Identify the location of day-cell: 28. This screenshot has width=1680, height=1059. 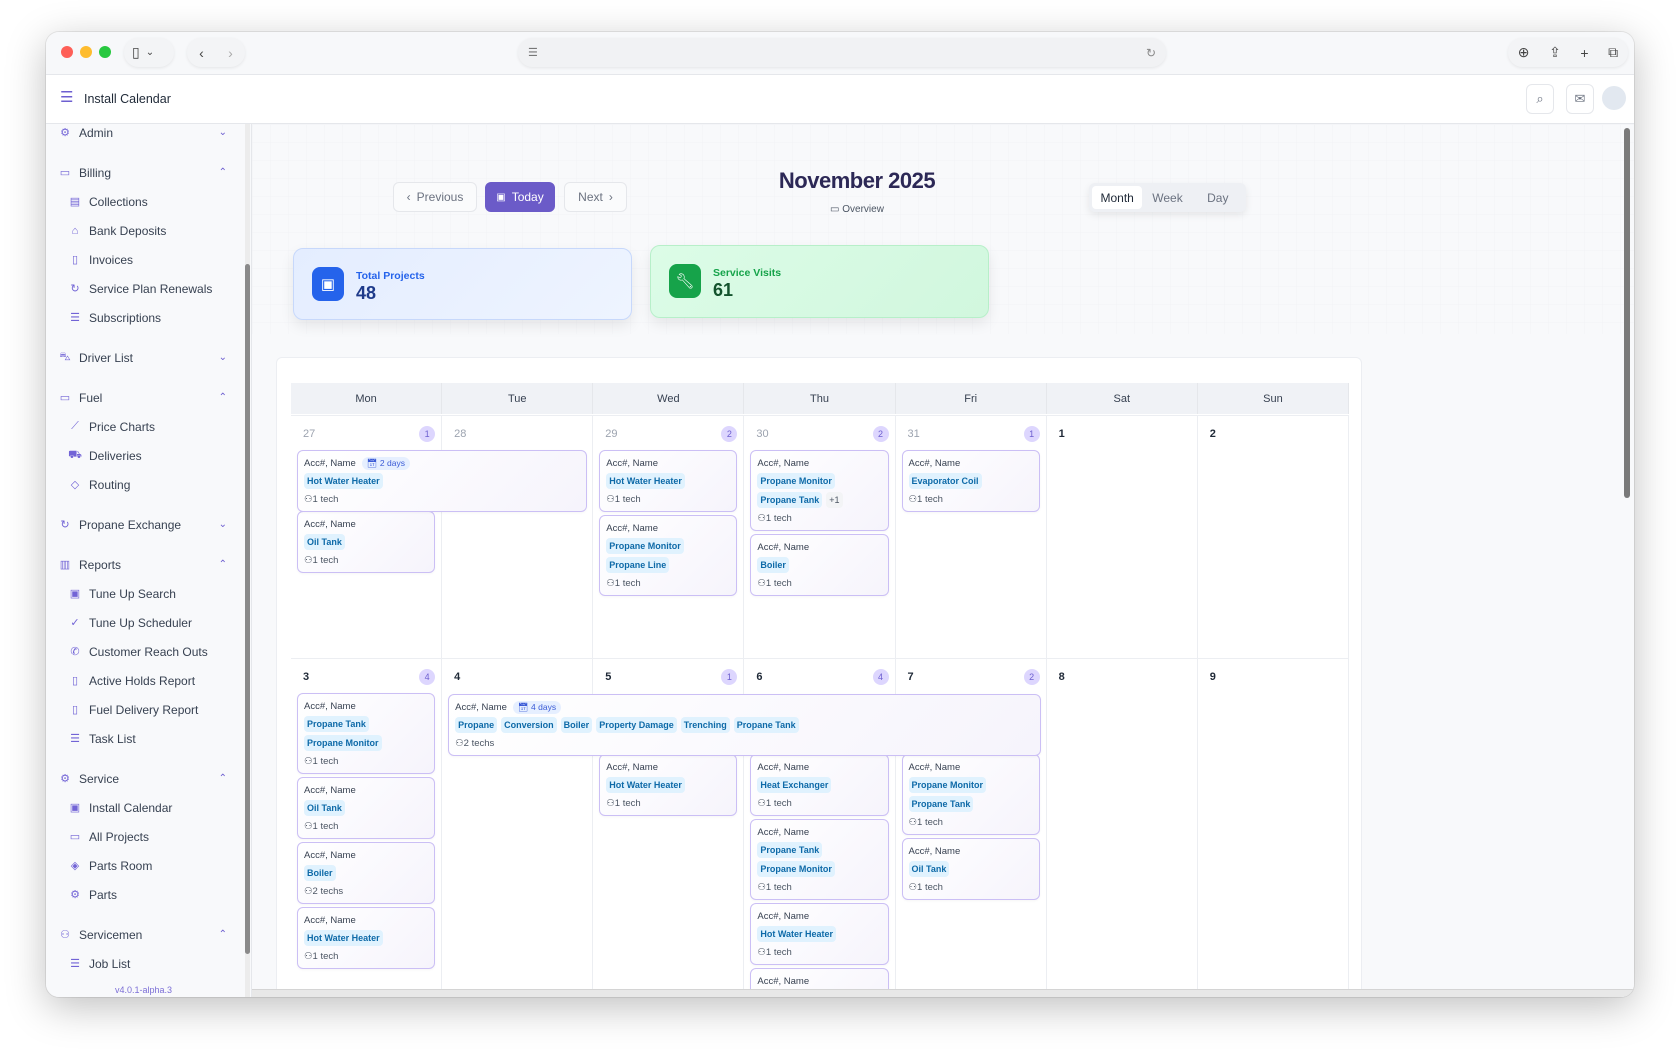
(518, 537).